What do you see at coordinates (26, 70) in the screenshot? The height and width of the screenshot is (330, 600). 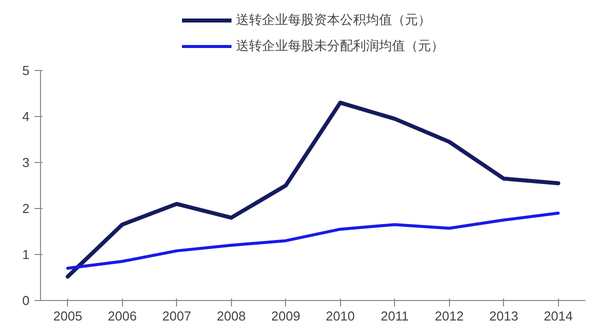 I see `y-tick-label: 5` at bounding box center [26, 70].